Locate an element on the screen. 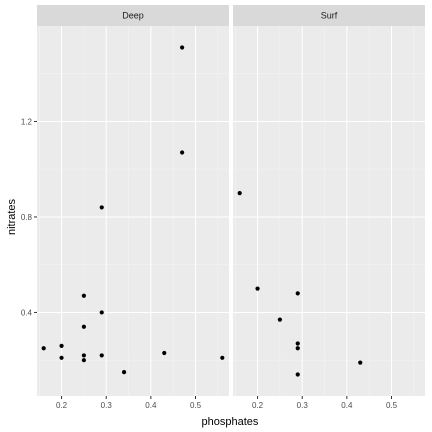 The width and height of the screenshot is (432, 432). y-tick-label: 0.8 is located at coordinates (27, 217).